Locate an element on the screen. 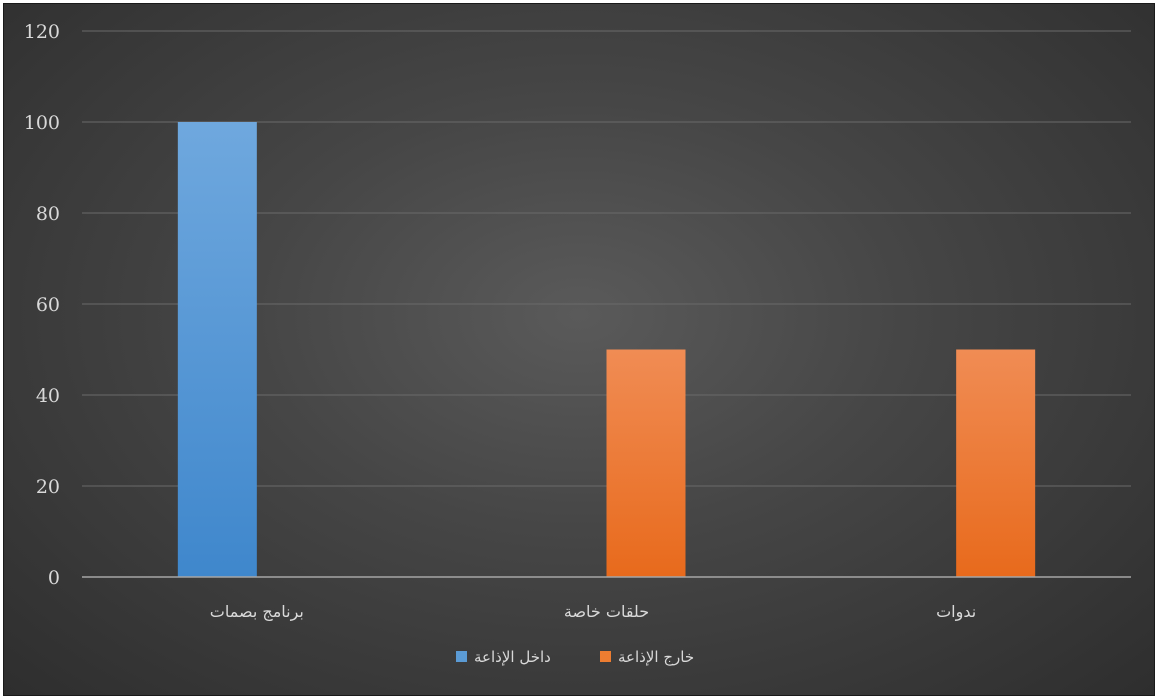 This screenshot has width=1158, height=699. x-category-label-3: ندوات is located at coordinates (956, 612).